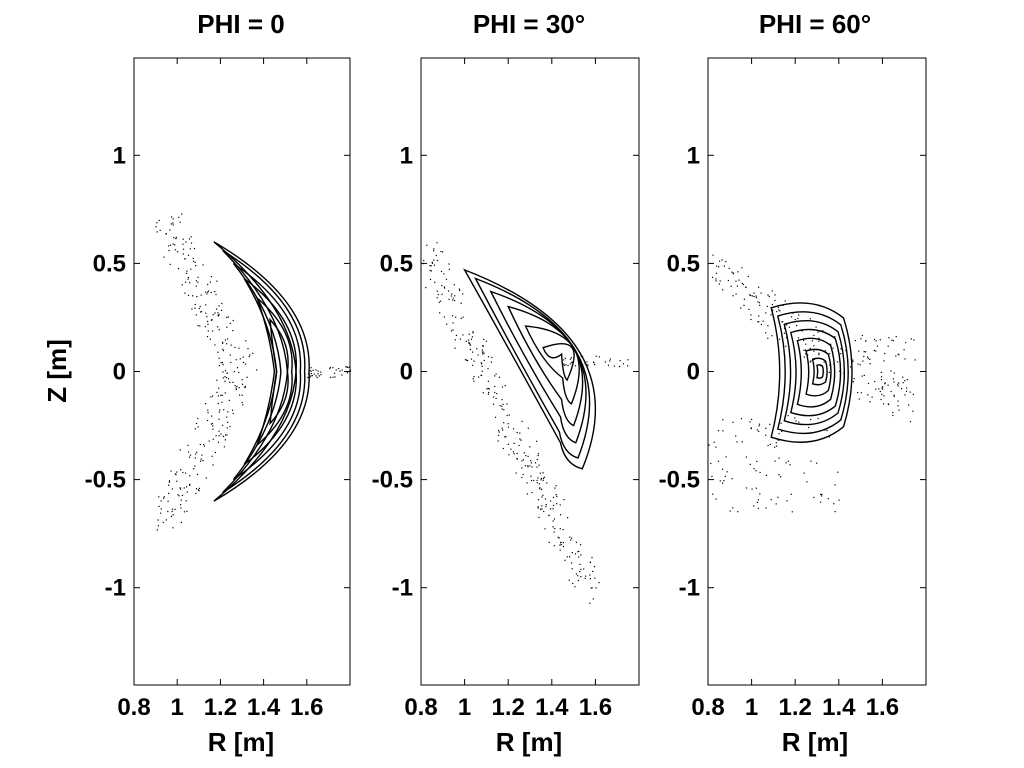 This screenshot has height=768, width=1024. Describe the element at coordinates (105, 480) in the screenshot. I see `y-tick-label: -0.5` at that location.